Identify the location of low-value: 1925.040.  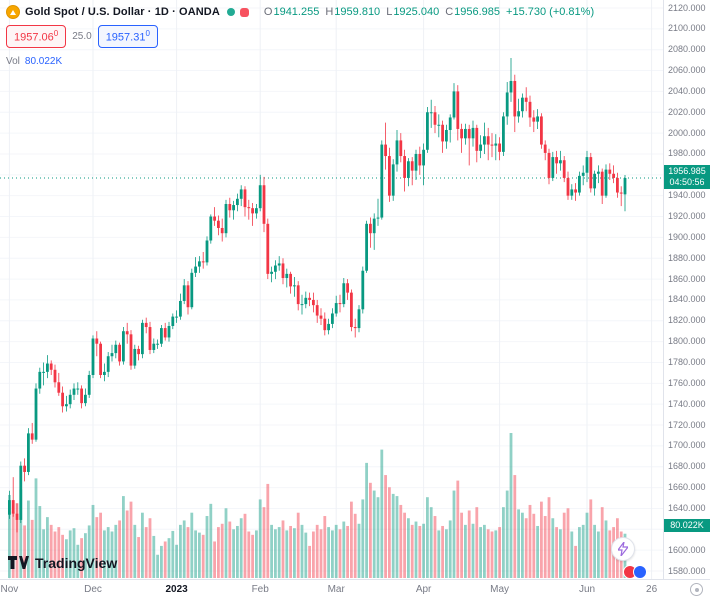
(416, 12).